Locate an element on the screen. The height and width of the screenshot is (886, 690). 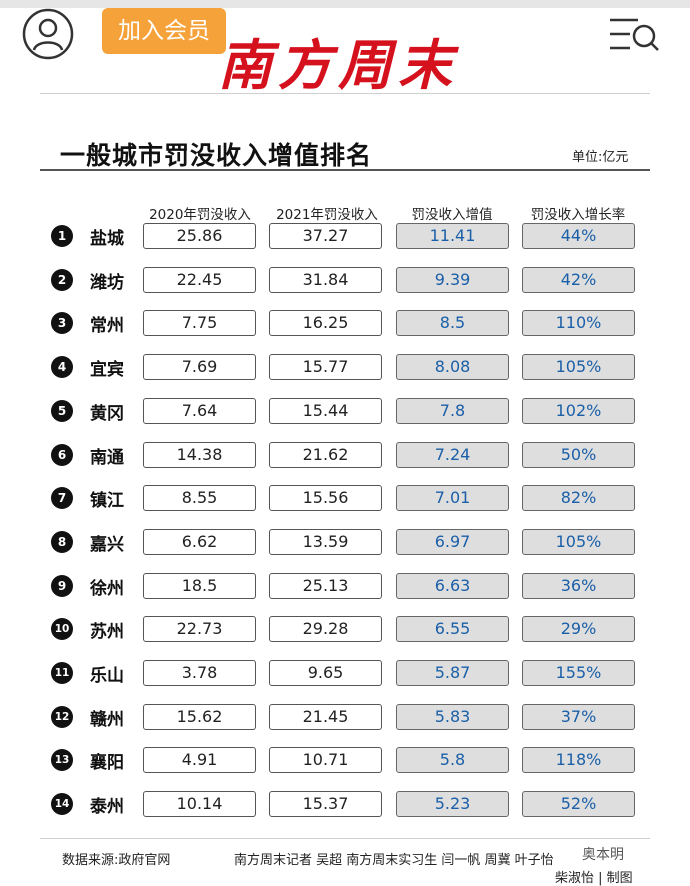
cell-y2020: 7.64 is located at coordinates (199, 411).